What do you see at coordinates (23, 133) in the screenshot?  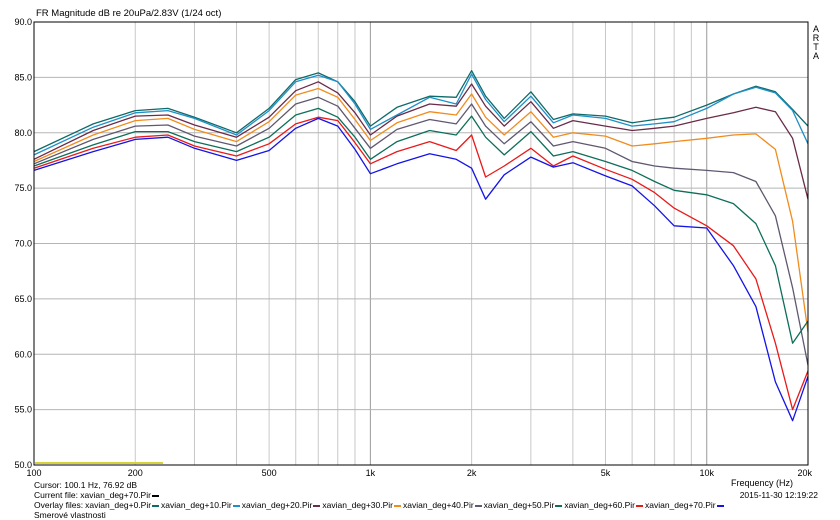 I see `y-tick-label: 80.0` at bounding box center [23, 133].